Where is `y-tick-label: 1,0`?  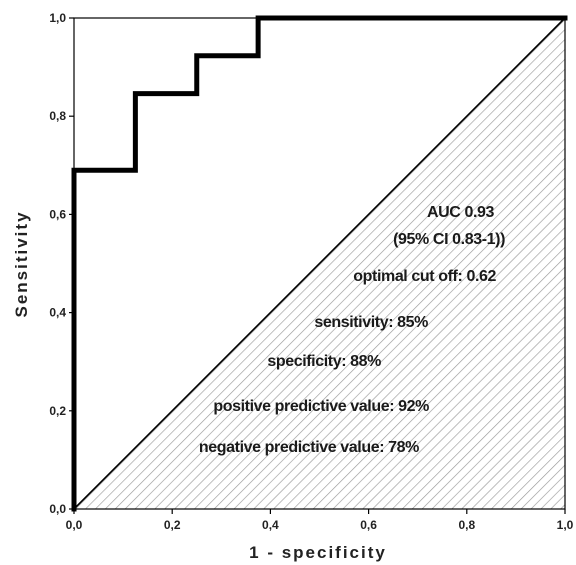 y-tick-label: 1,0 is located at coordinates (57, 18).